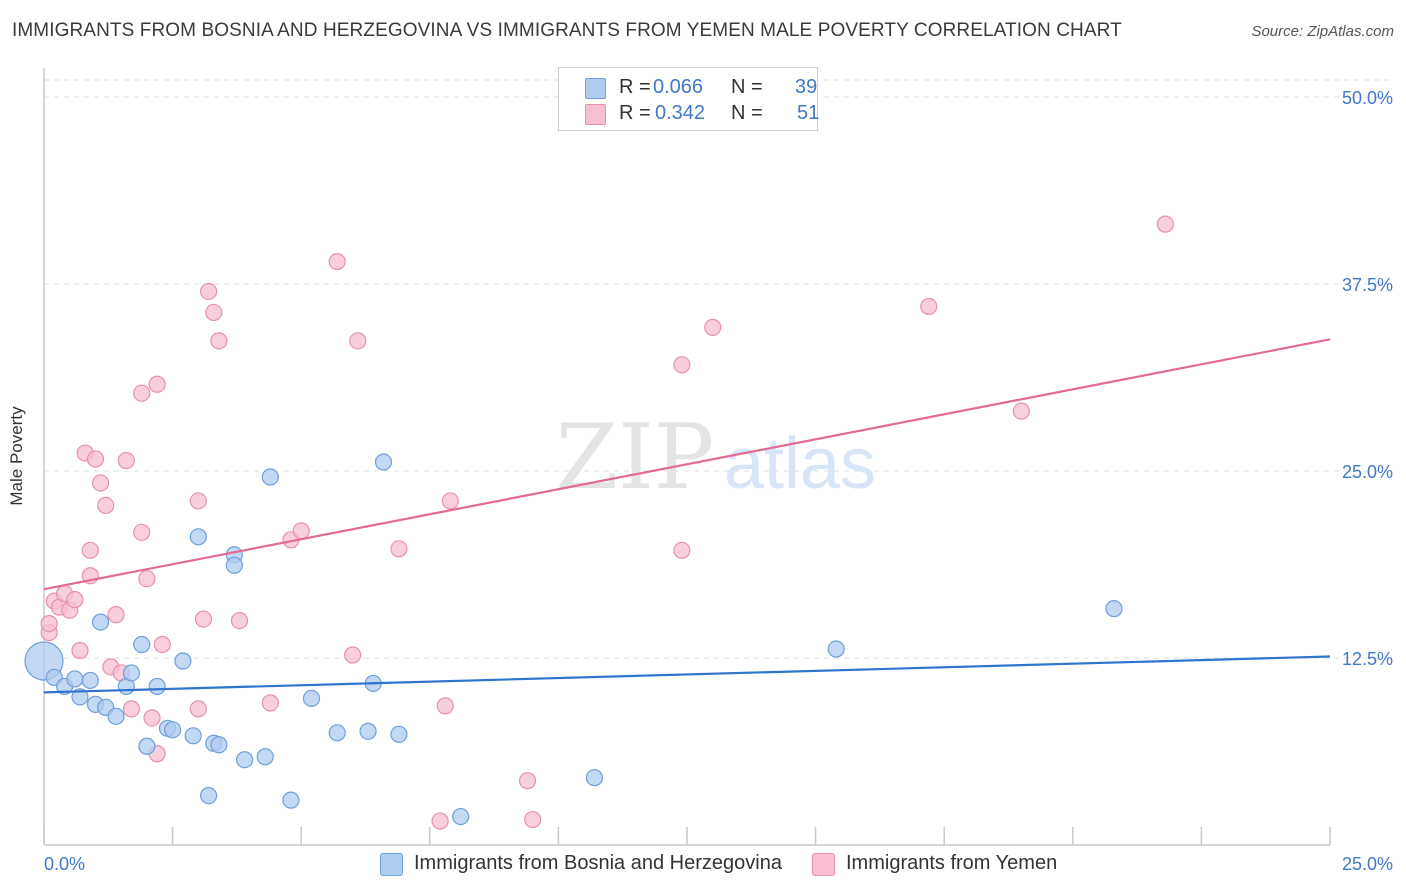 Image resolution: width=1406 pixels, height=892 pixels. I want to click on watermark-atlas: atlas, so click(800, 464).